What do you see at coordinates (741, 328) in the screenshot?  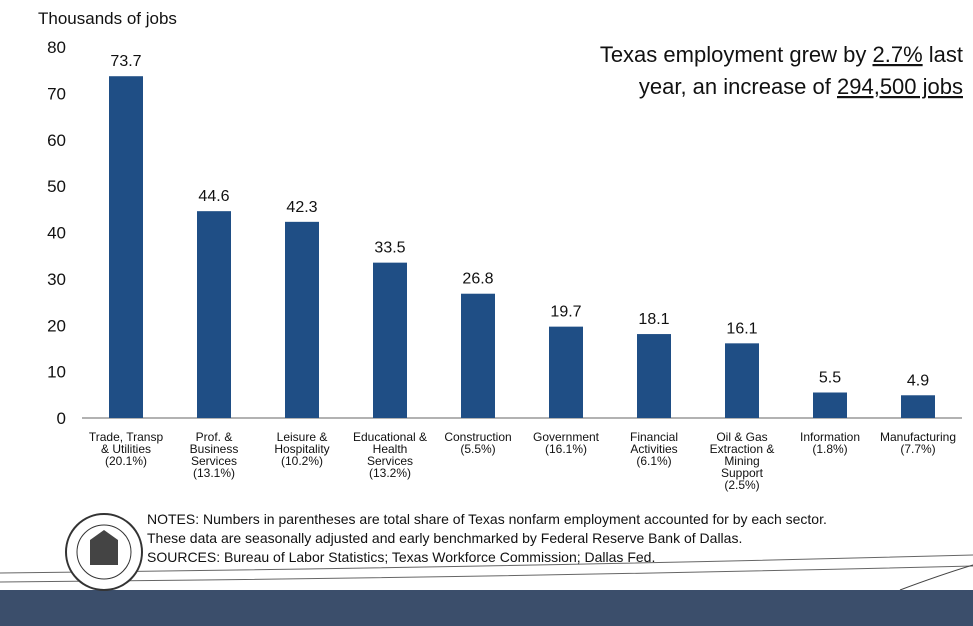 I see `value-label: 16.1` at bounding box center [741, 328].